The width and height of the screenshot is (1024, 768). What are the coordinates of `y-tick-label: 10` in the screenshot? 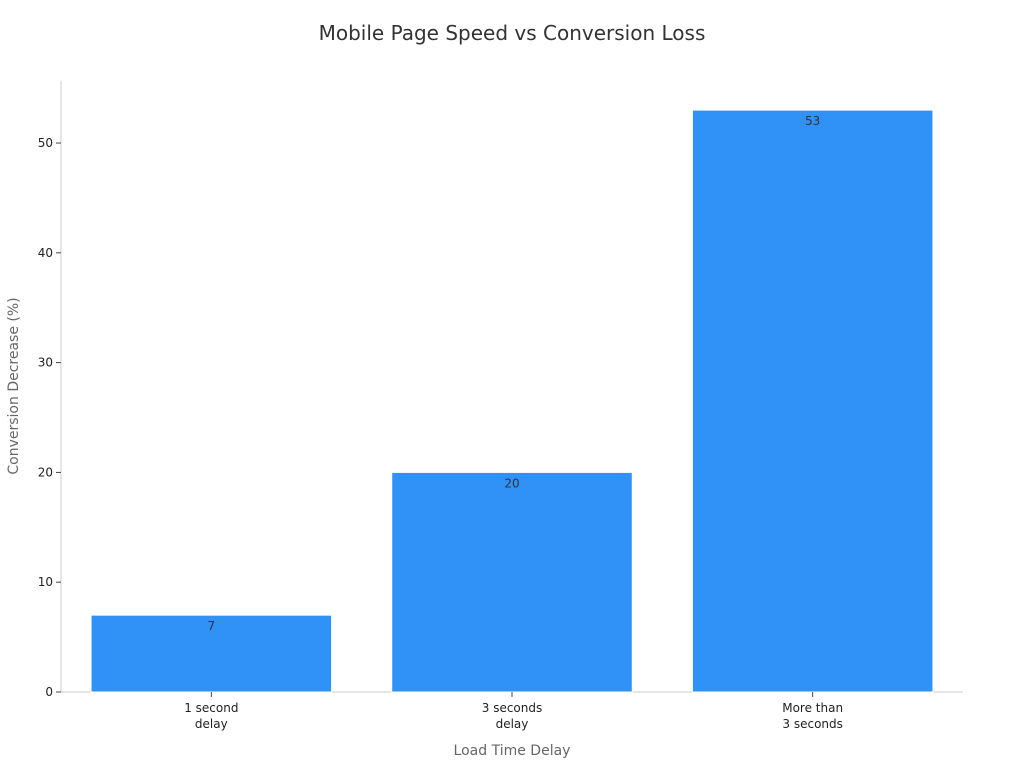 It's located at (45, 582).